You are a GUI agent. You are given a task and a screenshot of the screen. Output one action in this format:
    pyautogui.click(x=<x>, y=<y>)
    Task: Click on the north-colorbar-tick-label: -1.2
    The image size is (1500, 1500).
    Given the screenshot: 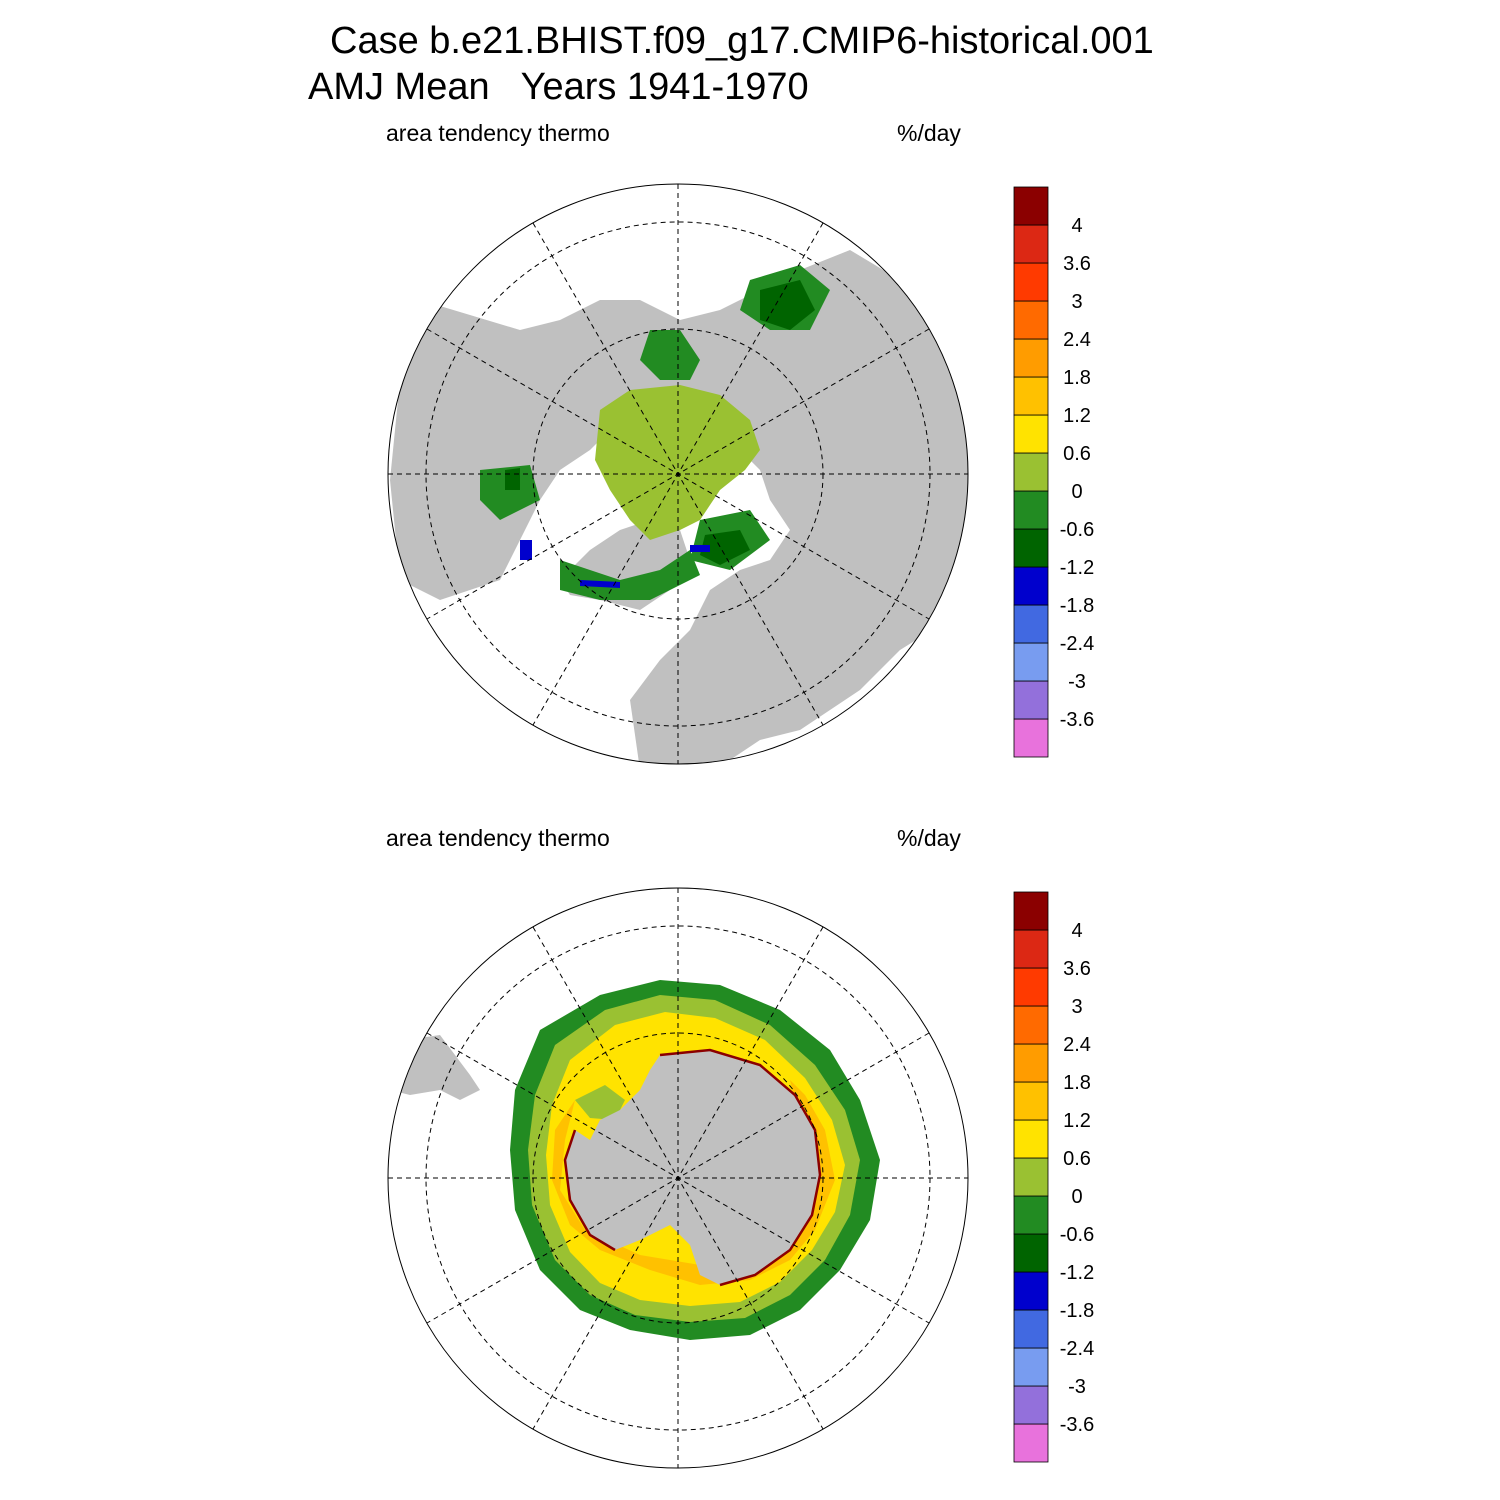 What is the action you would take?
    pyautogui.click(x=1077, y=568)
    